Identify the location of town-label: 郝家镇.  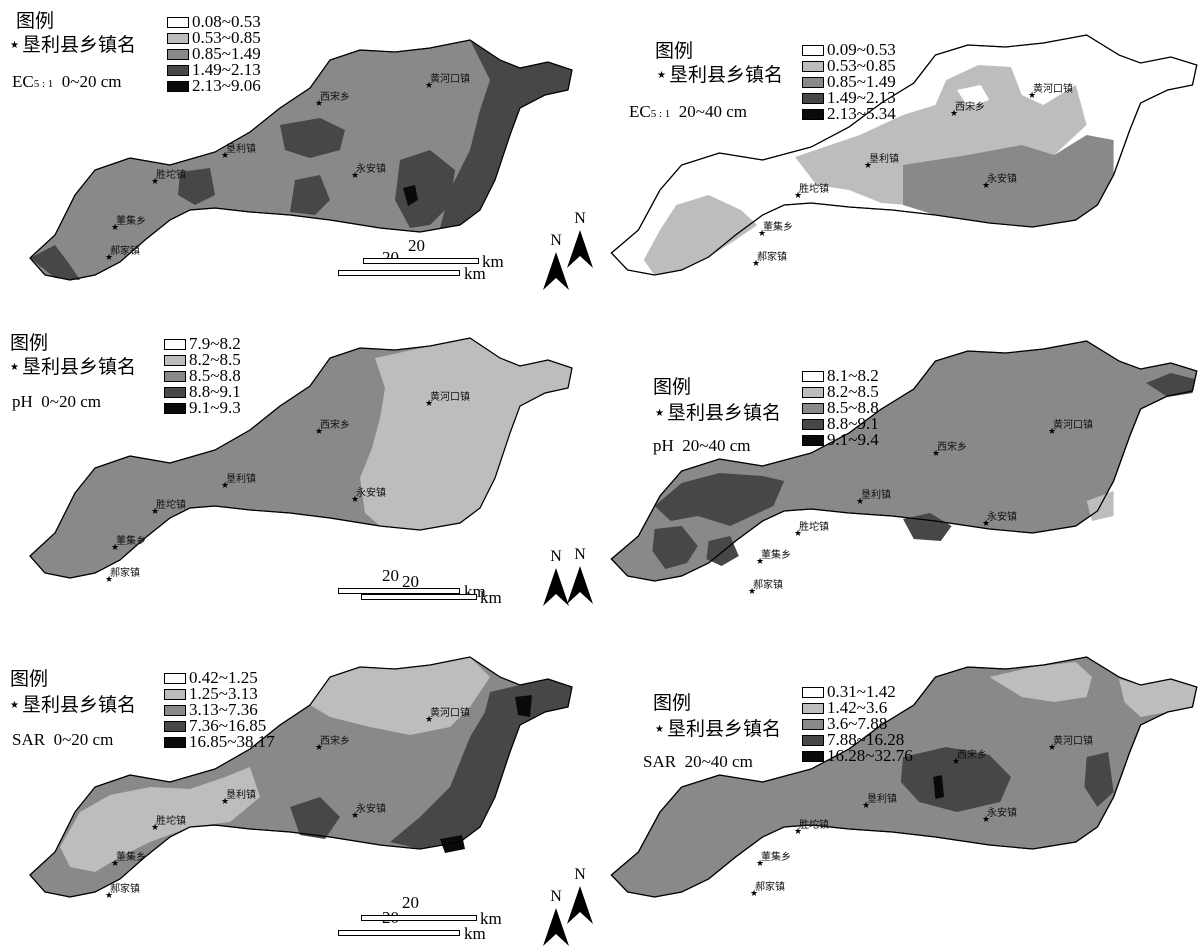
(125, 251).